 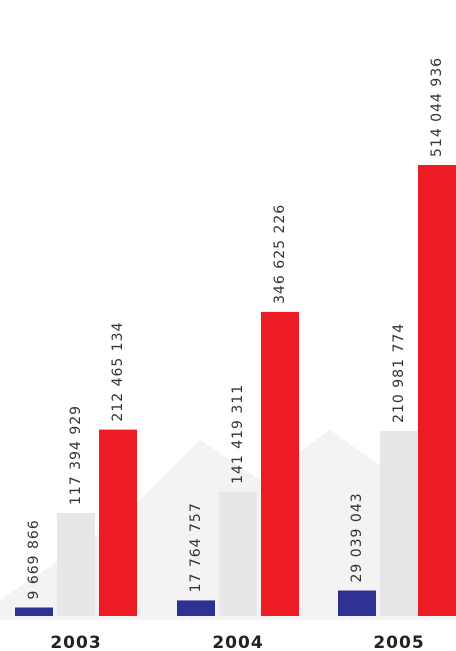 What do you see at coordinates (196, 547) in the screenshot?
I see `value-label: 17 764 757` at bounding box center [196, 547].